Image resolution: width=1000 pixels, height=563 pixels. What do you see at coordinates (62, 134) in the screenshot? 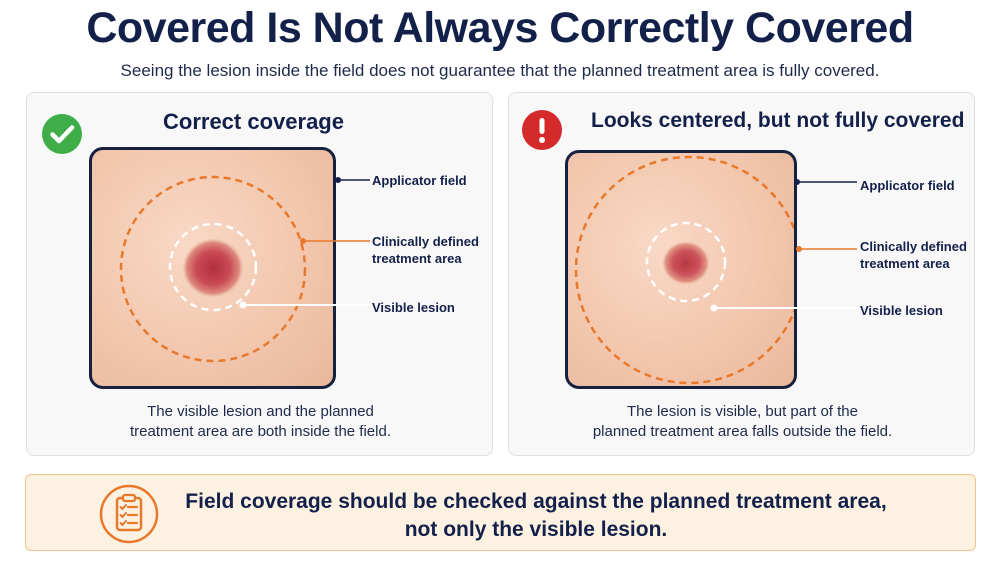
I see `check-icon` at bounding box center [62, 134].